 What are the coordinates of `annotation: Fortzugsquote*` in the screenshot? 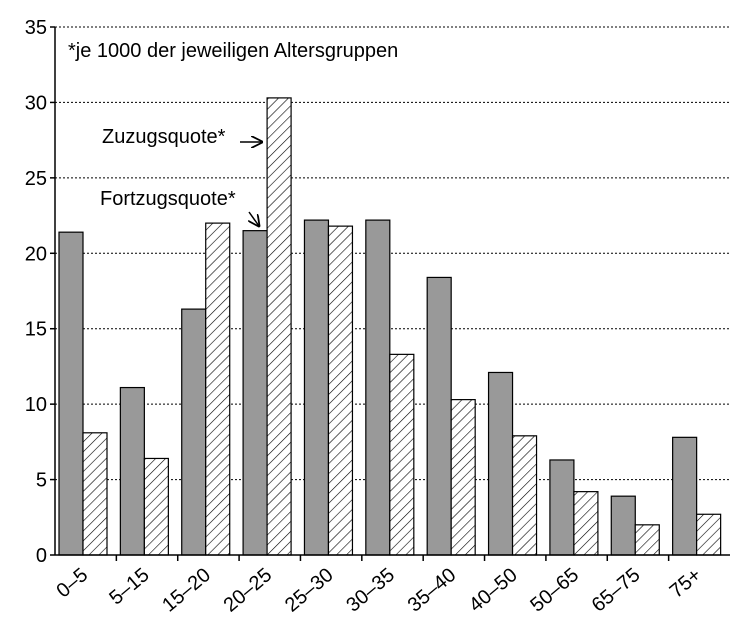 It's located at (168, 199).